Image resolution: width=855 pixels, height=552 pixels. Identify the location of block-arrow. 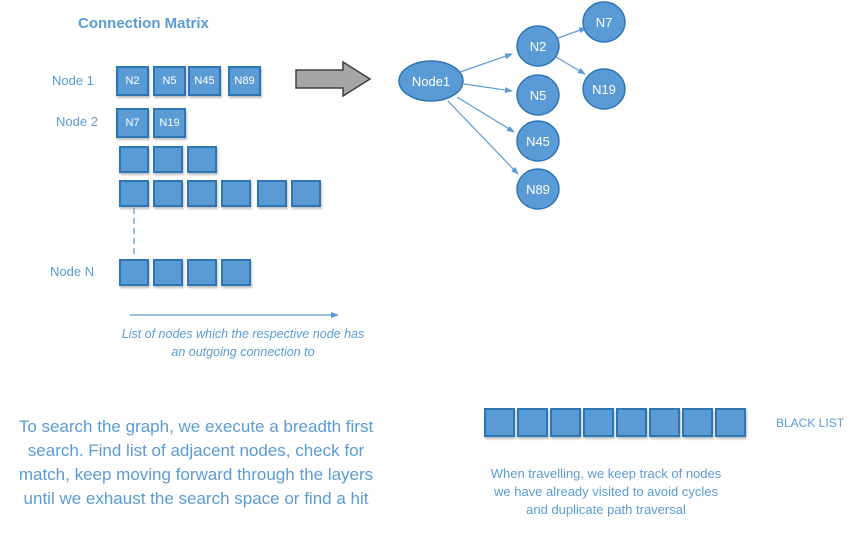
(333, 79).